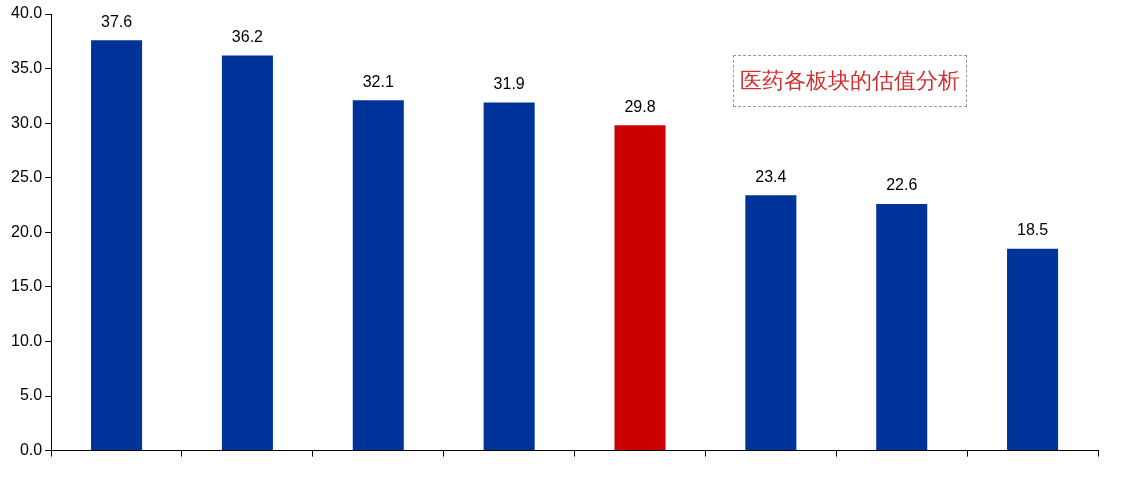 The width and height of the screenshot is (1143, 479). Describe the element at coordinates (31, 395) in the screenshot. I see `y-tick-label: 5.0` at that location.